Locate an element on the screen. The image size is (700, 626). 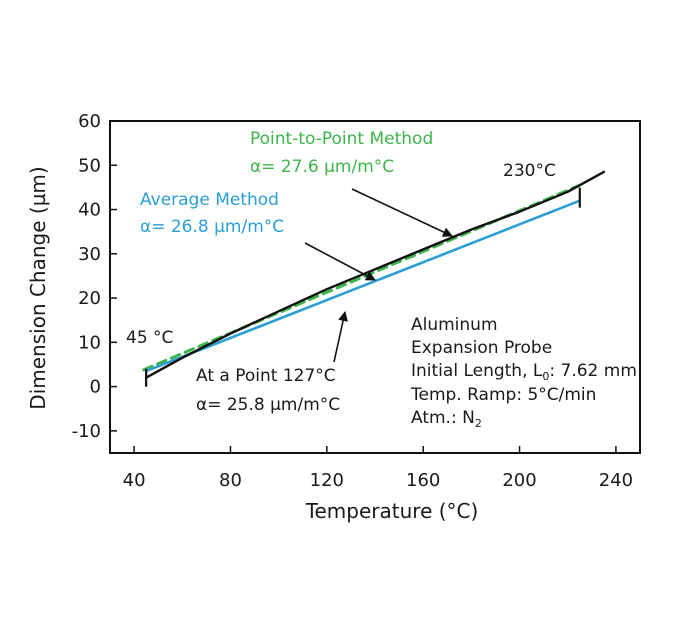
point-title: At a Point 127°C is located at coordinates (266, 376).